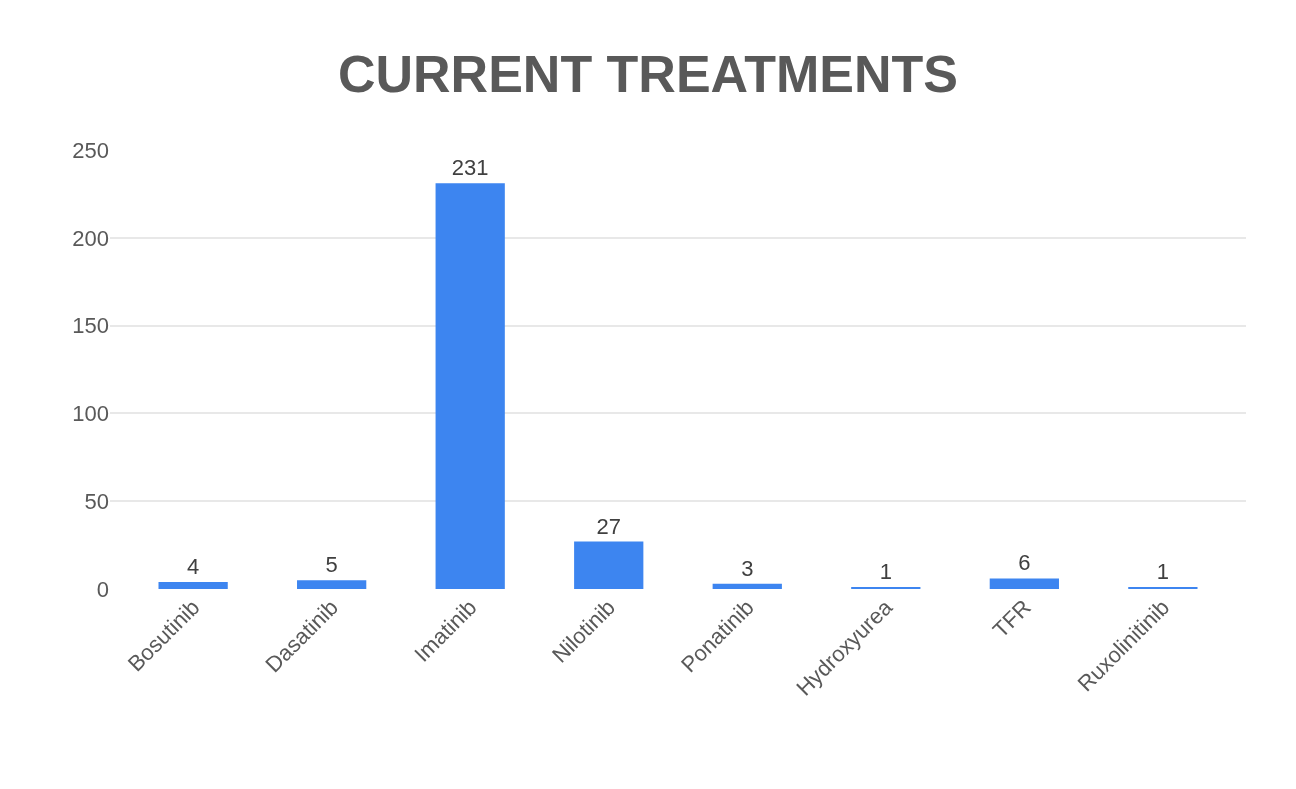  Describe the element at coordinates (1011, 618) in the screenshot. I see `x-tick-label: TFR` at that location.